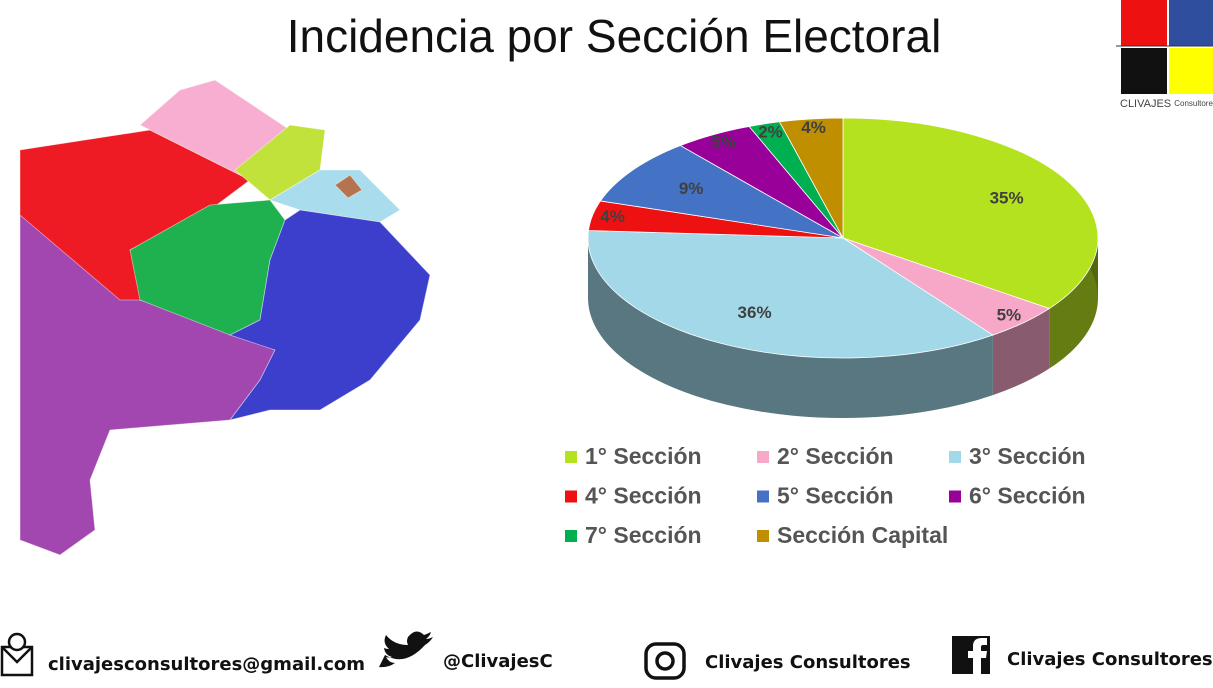  I want to click on facebook-icon, so click(971, 655).